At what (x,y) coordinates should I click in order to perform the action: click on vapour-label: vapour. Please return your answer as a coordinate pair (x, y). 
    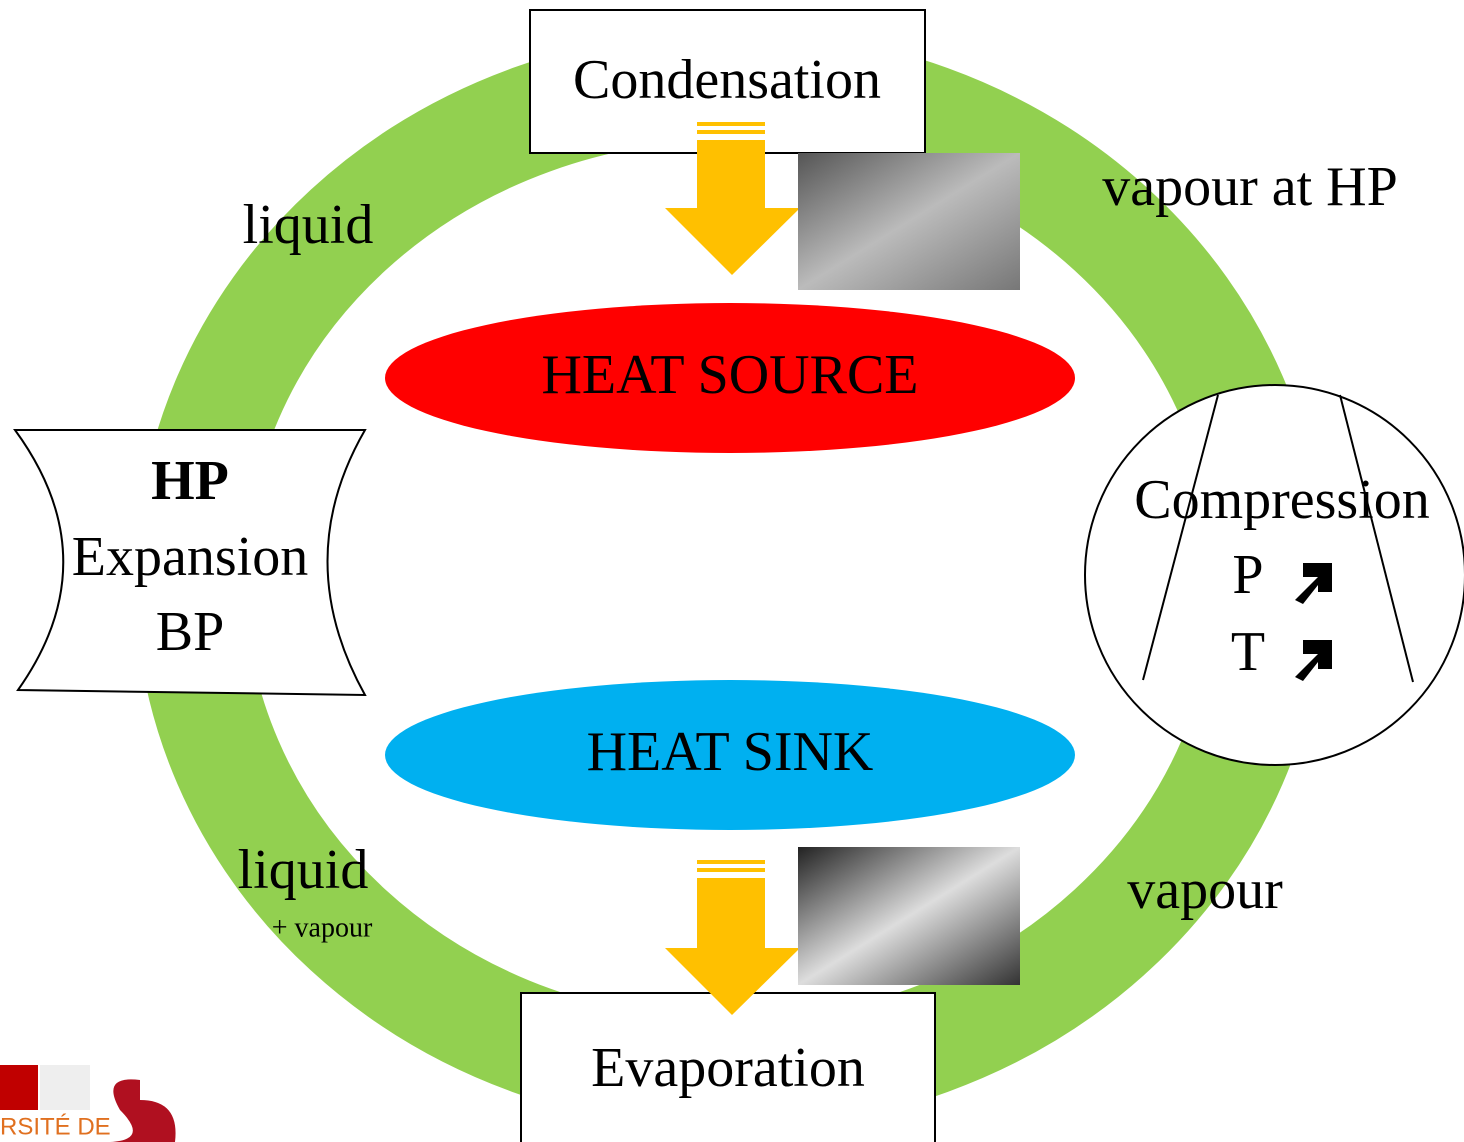
    Looking at the image, I should click on (1205, 890).